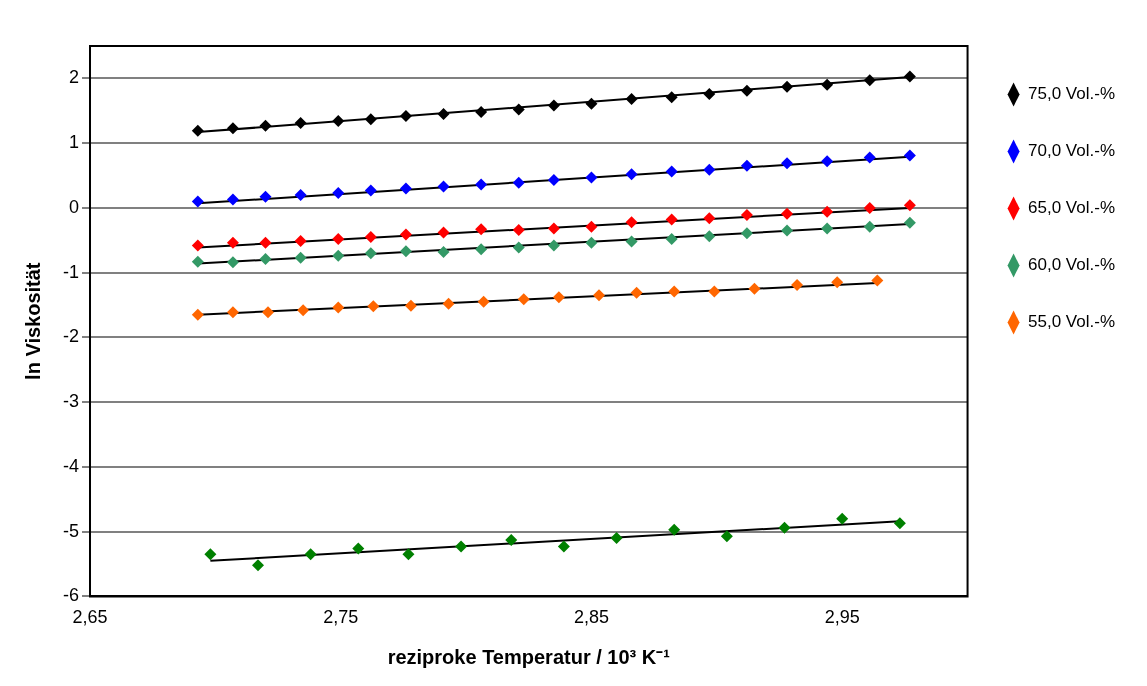  What do you see at coordinates (842, 617) in the screenshot?
I see `x-tick-label: 2,95` at bounding box center [842, 617].